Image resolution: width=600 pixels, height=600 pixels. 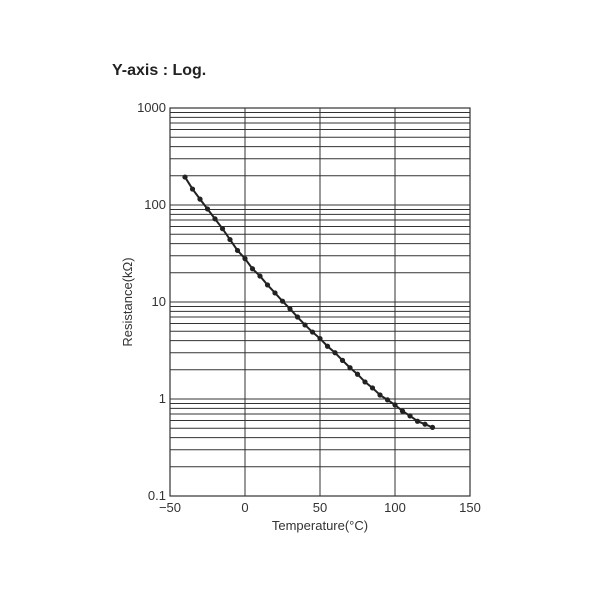 I want to click on svg-text: 0.1, so click(x=157, y=495).